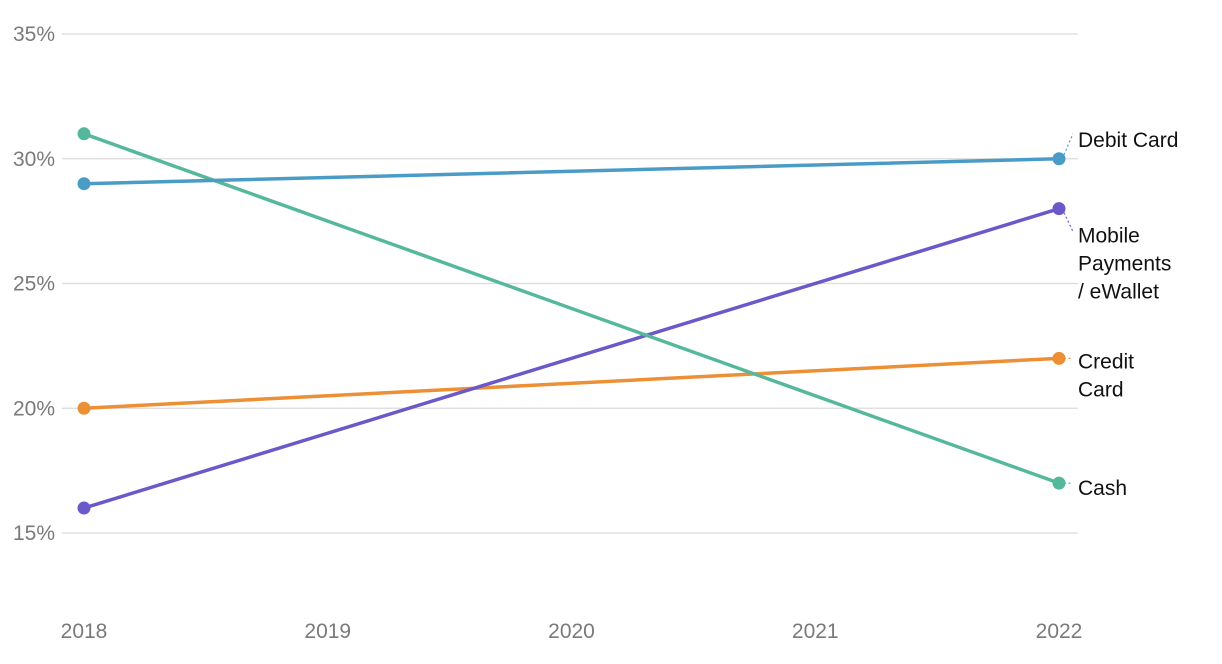  I want to click on series-label-debit-card: Debit Card, so click(1120, 142).